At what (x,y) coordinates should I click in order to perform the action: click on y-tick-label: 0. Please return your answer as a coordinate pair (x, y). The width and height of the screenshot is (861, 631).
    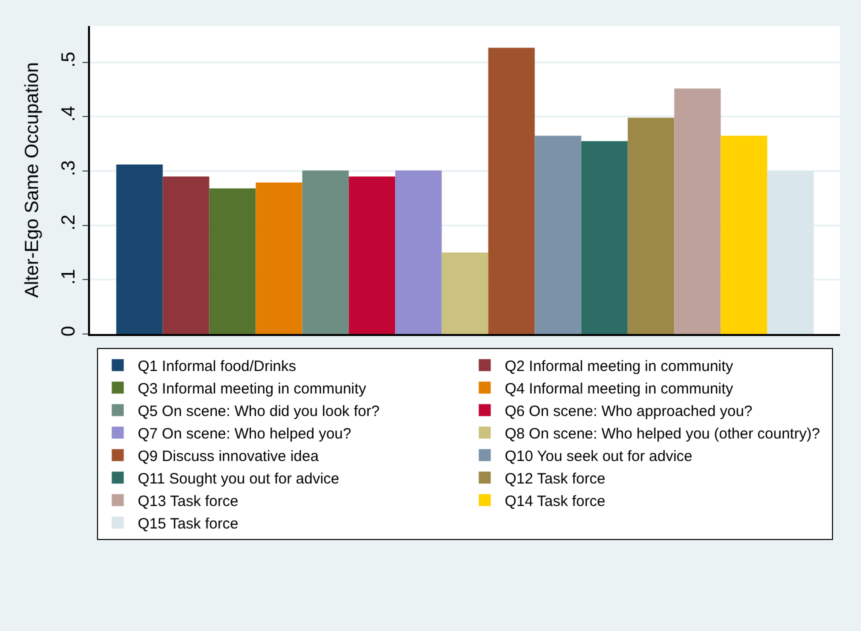
    Looking at the image, I should click on (69, 331).